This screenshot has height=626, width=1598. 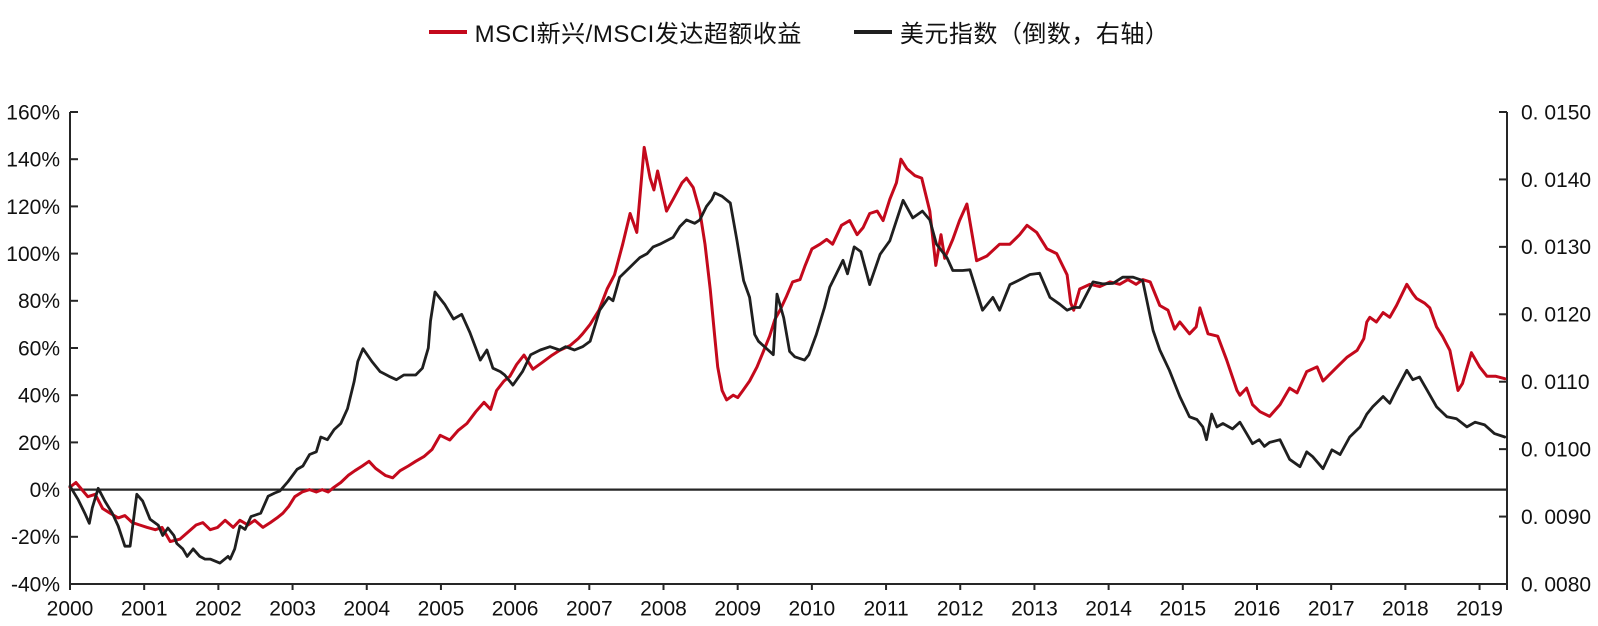 I want to click on y-tick-label-left: -20%, so click(x=35, y=537).